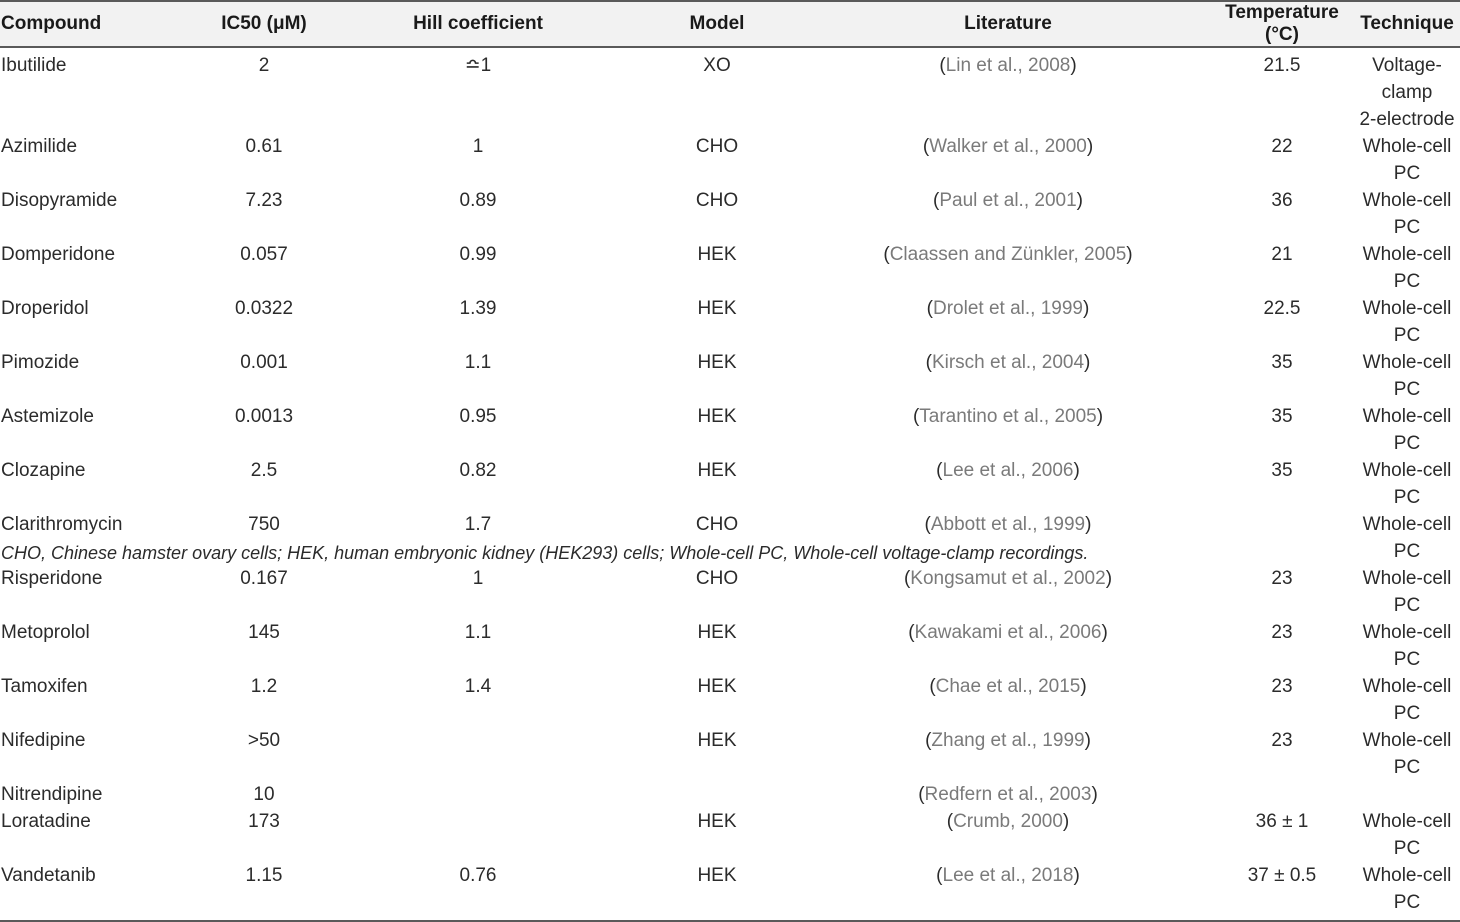 The image size is (1460, 922). I want to click on citation-link: Redfern et al., 2003, so click(1008, 794).